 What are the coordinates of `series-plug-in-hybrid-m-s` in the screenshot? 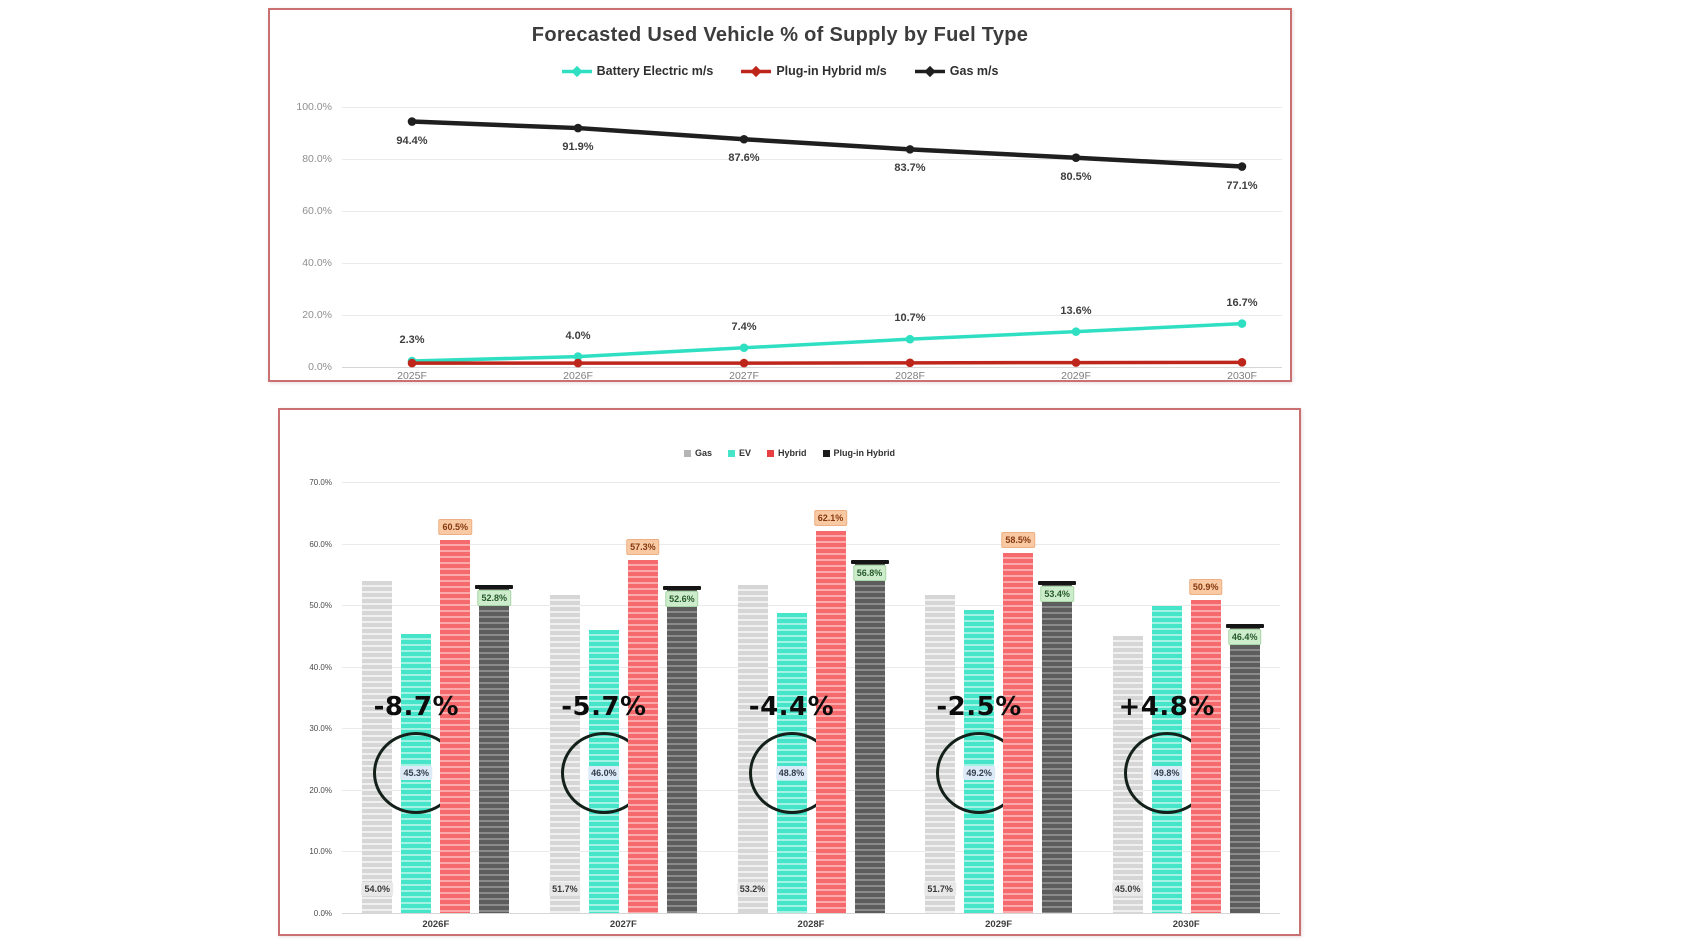 It's located at (827, 363).